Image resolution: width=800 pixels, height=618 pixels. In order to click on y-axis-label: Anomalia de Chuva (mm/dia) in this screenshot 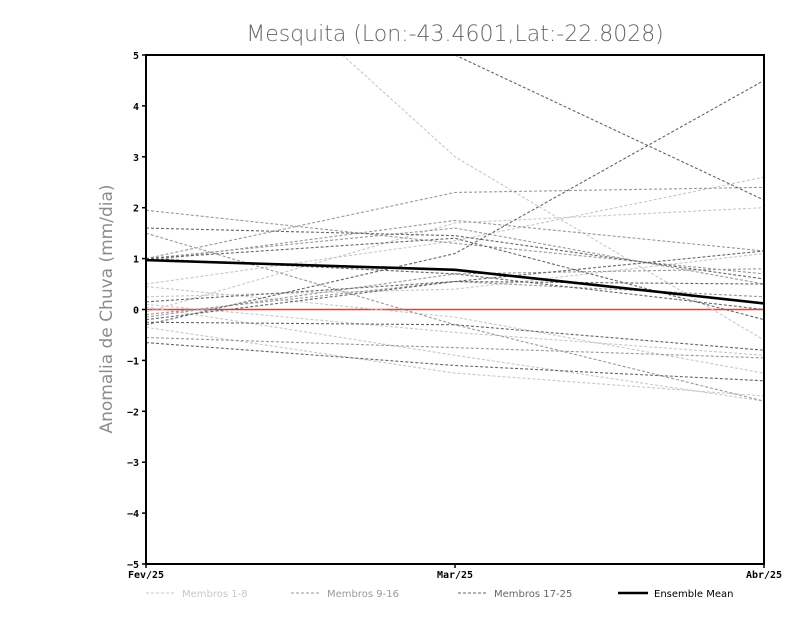, I will do `click(107, 308)`.